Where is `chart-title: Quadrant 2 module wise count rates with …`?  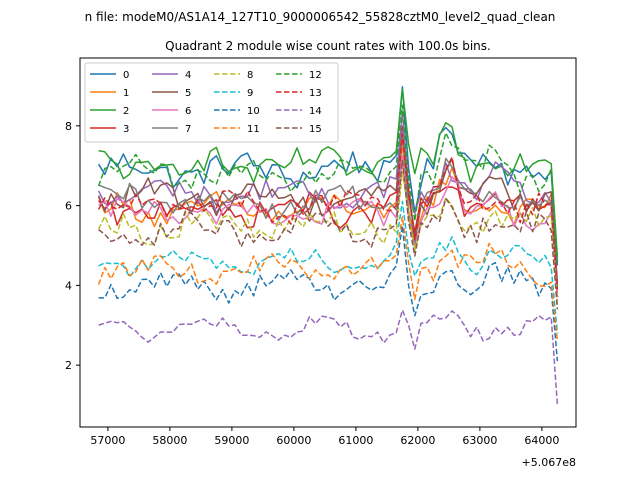
chart-title: Quadrant 2 module wise count rates with … is located at coordinates (328, 46).